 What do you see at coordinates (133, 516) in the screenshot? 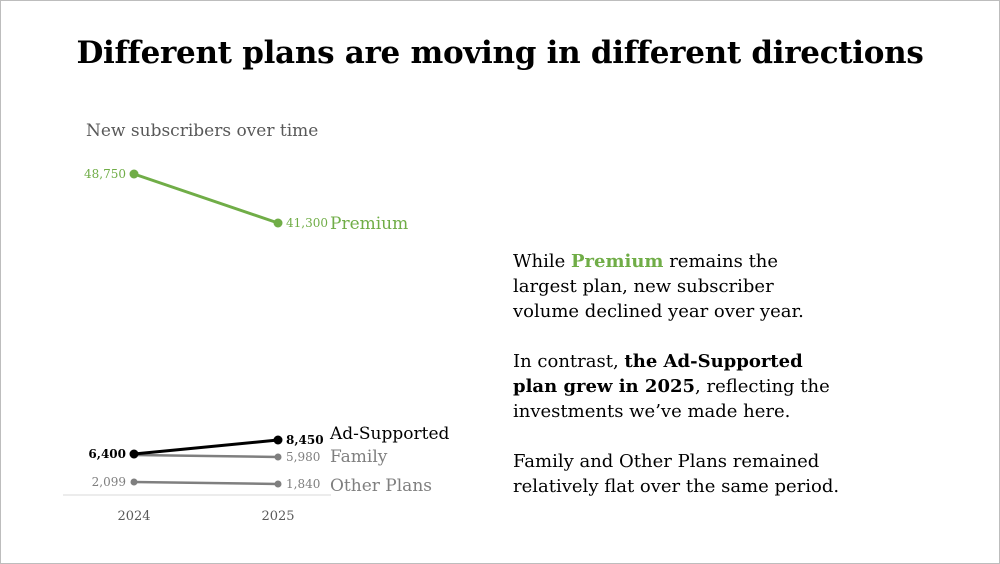
I see `x-tick-label: 2024` at bounding box center [133, 516].